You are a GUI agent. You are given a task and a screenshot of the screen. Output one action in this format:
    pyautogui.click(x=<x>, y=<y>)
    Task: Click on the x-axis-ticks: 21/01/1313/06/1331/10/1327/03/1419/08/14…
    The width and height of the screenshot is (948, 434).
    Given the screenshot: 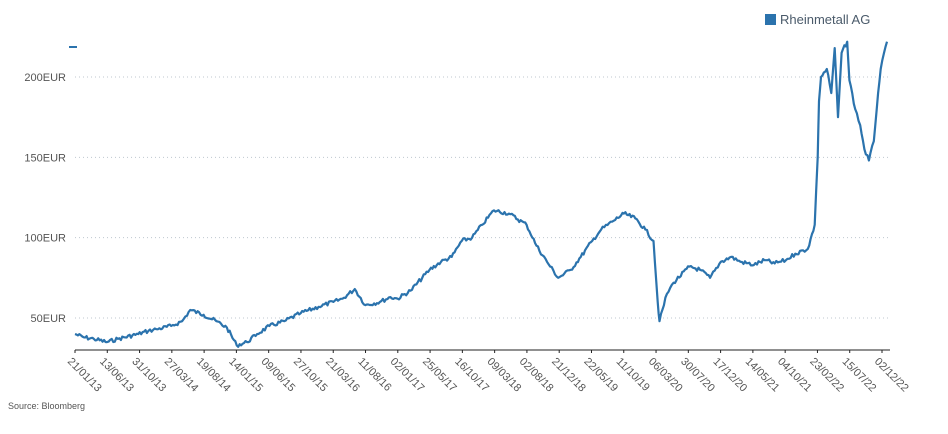 What is the action you would take?
    pyautogui.click(x=488, y=372)
    